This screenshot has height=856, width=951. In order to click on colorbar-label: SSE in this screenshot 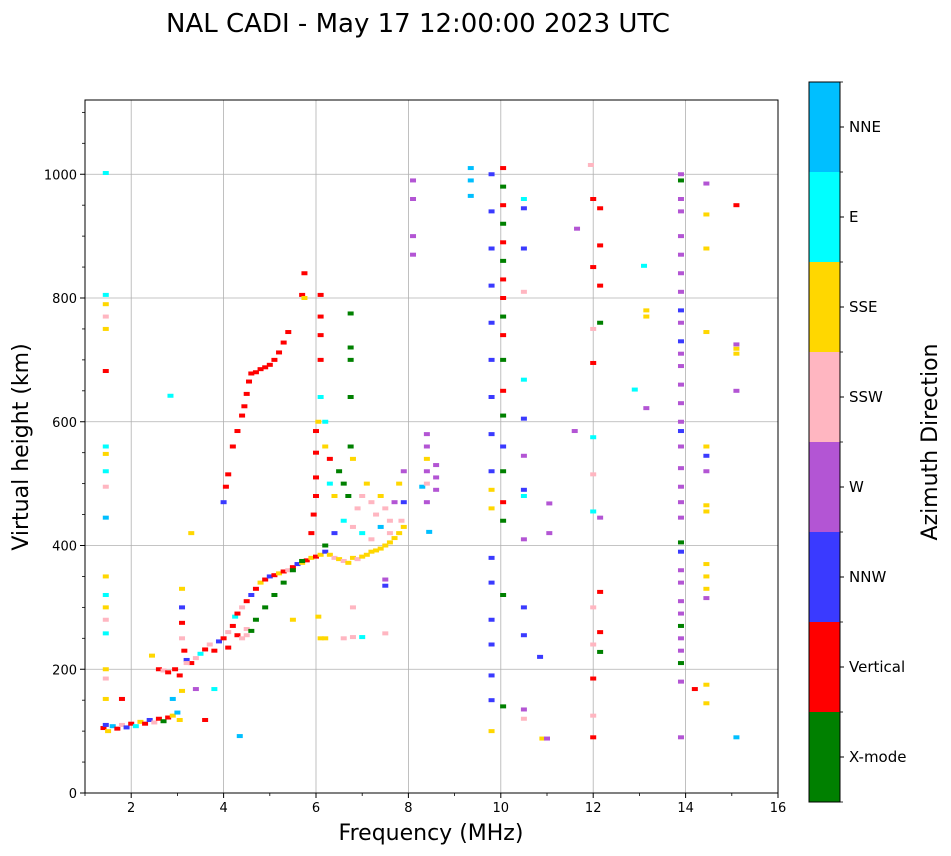, I will do `click(863, 307)`.